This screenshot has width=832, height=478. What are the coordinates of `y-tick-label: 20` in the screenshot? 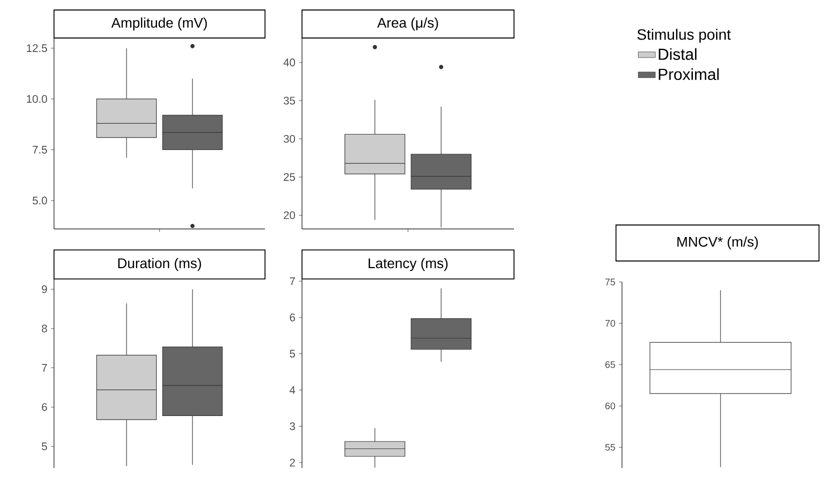 It's located at (290, 215).